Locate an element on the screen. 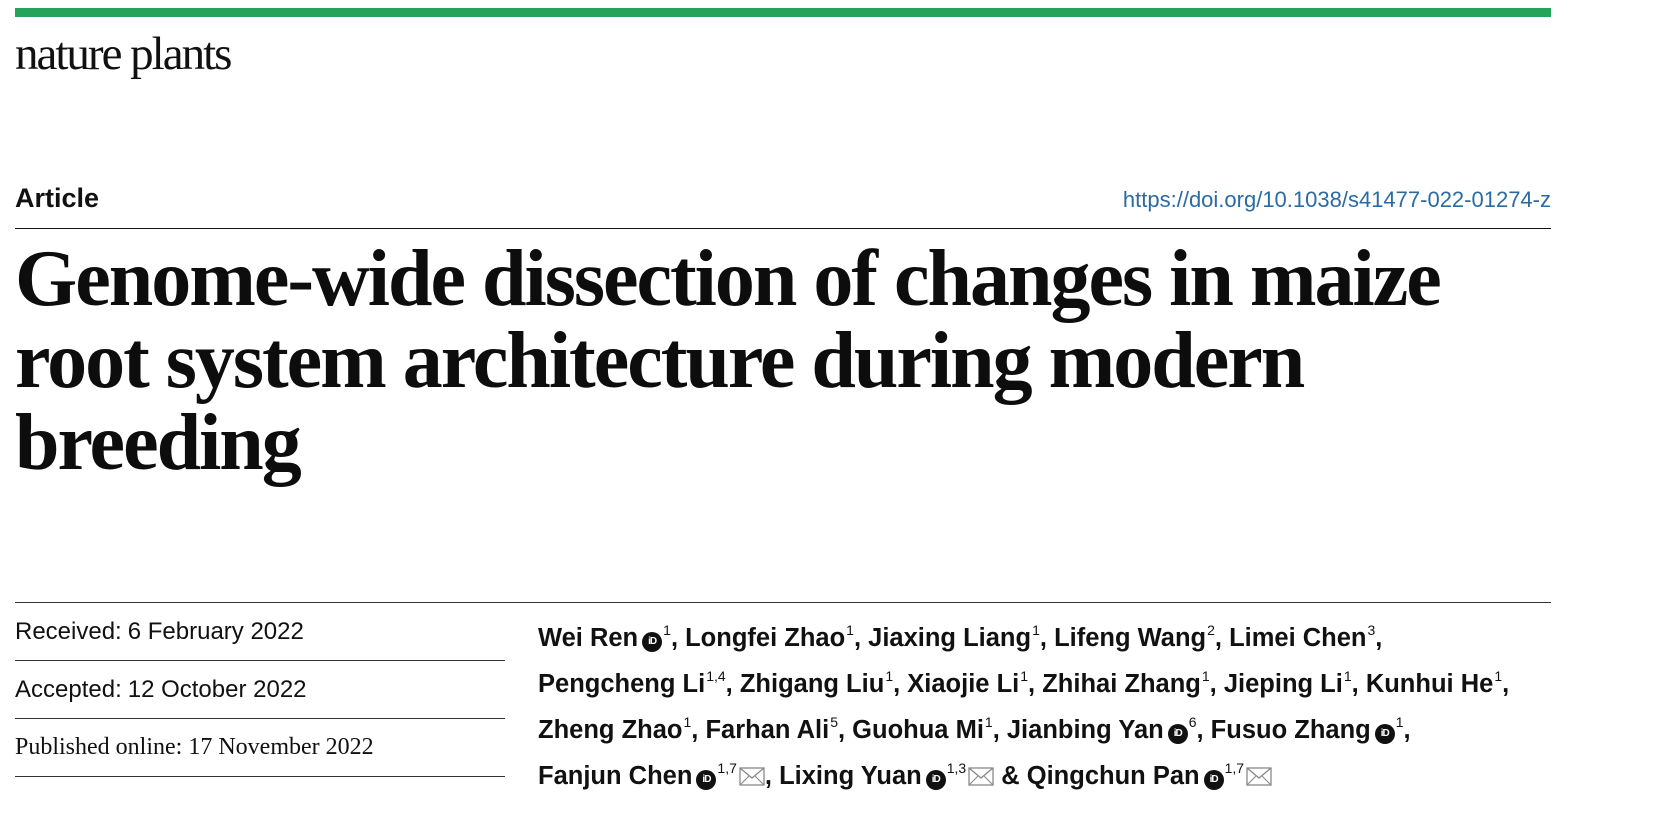 Image resolution: width=1658 pixels, height=830 pixels. author-name: Fusuo Zhang is located at coordinates (1290, 730).